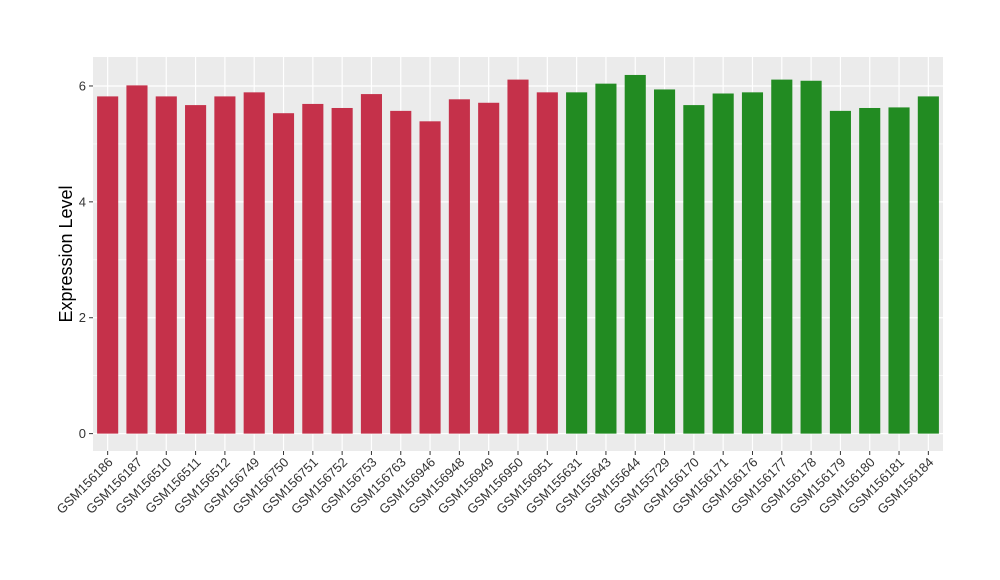 Image resolution: width=1000 pixels, height=580 pixels. What do you see at coordinates (723, 263) in the screenshot?
I see `bar-GSM156171` at bounding box center [723, 263].